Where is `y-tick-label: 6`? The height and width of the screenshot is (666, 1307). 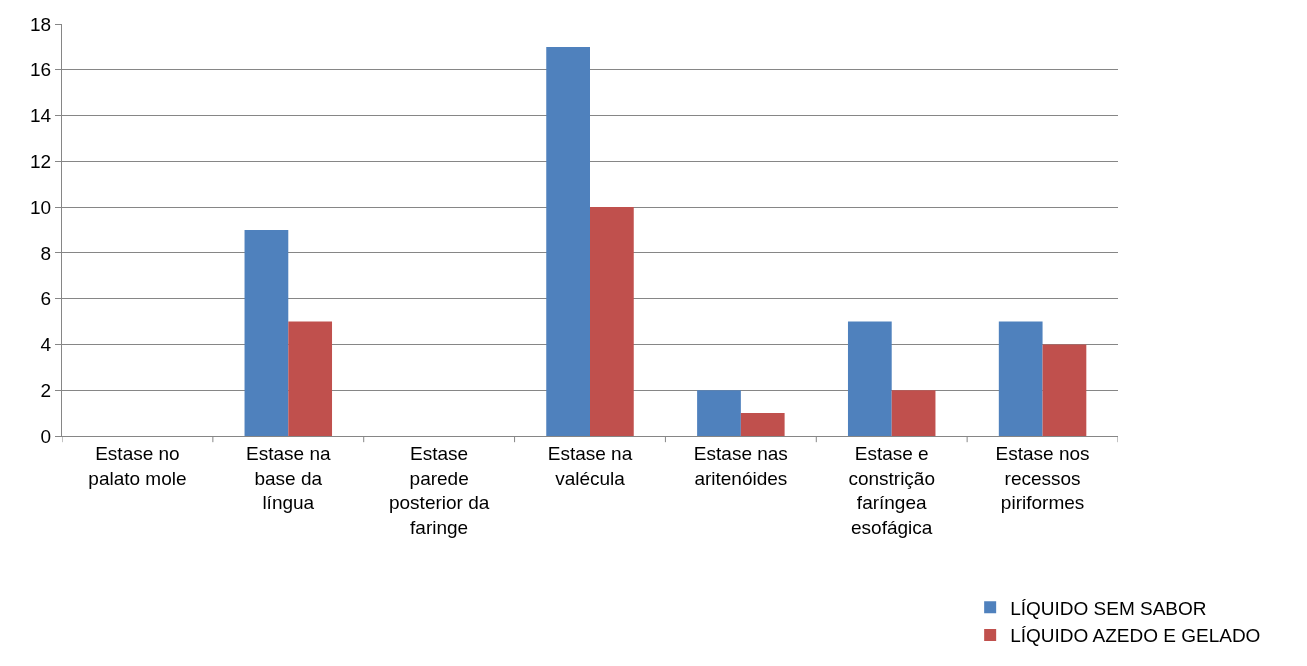
y-tick-label: 6 is located at coordinates (46, 299).